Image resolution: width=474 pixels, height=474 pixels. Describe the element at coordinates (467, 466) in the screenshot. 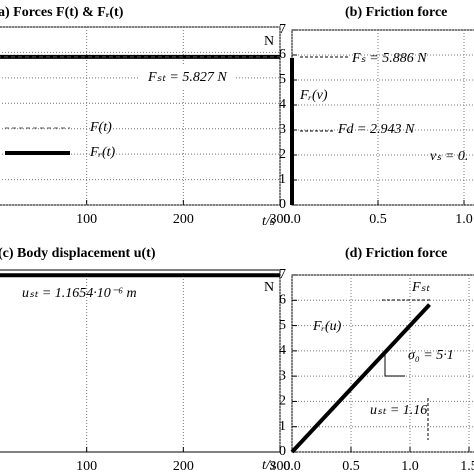

I see `x-tick-label: 1.5` at that location.